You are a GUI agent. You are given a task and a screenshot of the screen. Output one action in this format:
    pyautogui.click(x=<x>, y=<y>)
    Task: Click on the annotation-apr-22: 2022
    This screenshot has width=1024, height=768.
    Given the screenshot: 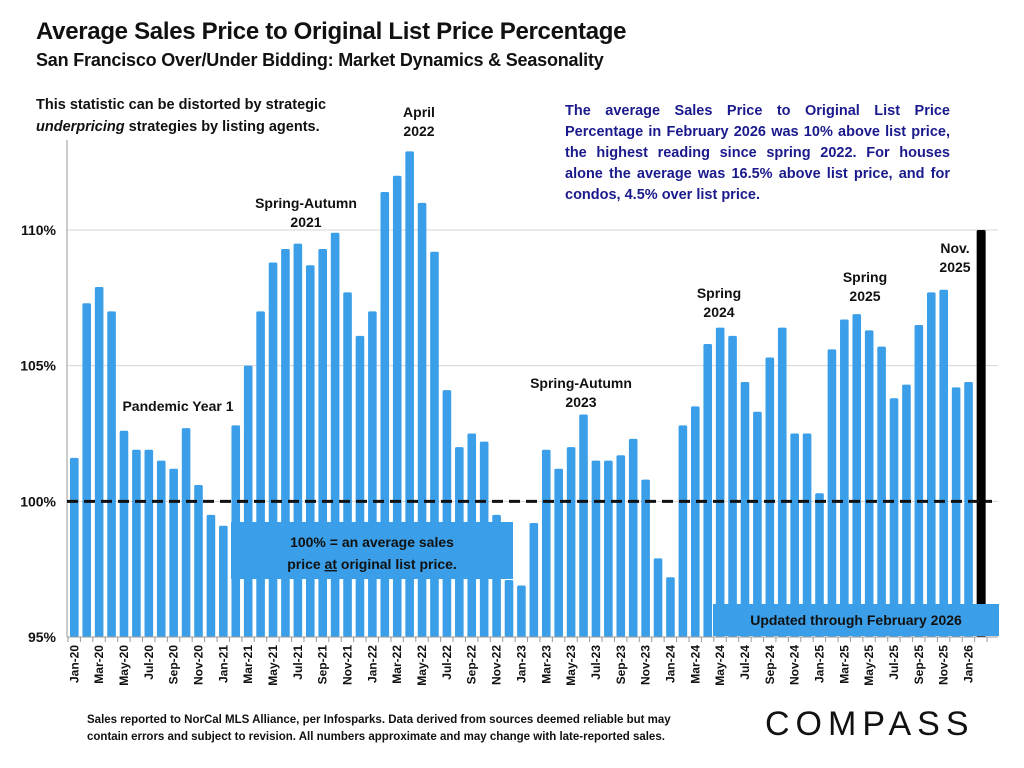 What is the action you would take?
    pyautogui.click(x=418, y=131)
    